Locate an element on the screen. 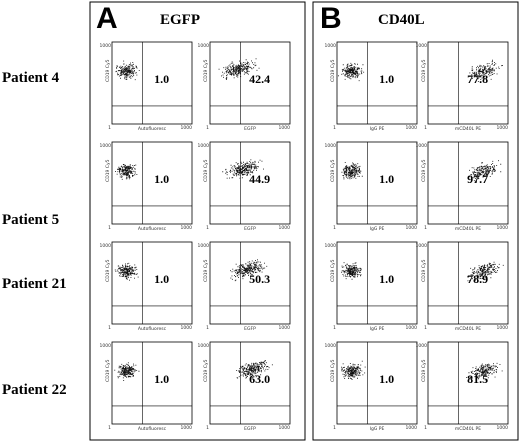 The width and height of the screenshot is (520, 443). quadrant-value: 77.8 is located at coordinates (477, 79).